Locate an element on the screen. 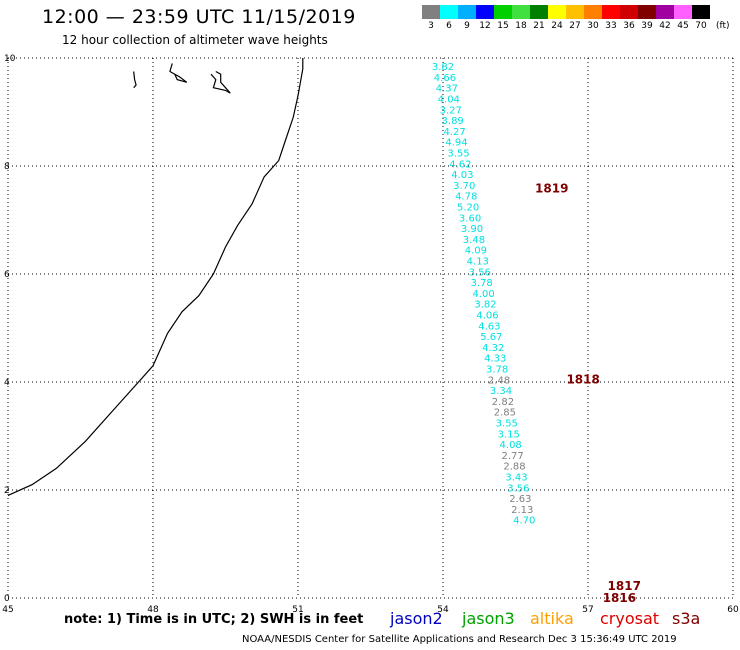 This screenshot has width=740, height=650. colorbar-label: 70 is located at coordinates (701, 26).